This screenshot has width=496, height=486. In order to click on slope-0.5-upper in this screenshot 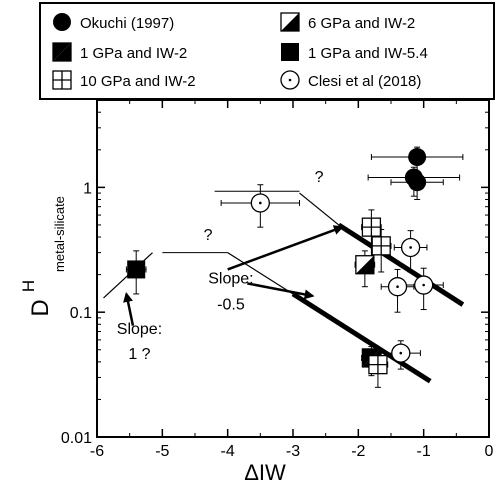, I will do `click(401, 264)`.